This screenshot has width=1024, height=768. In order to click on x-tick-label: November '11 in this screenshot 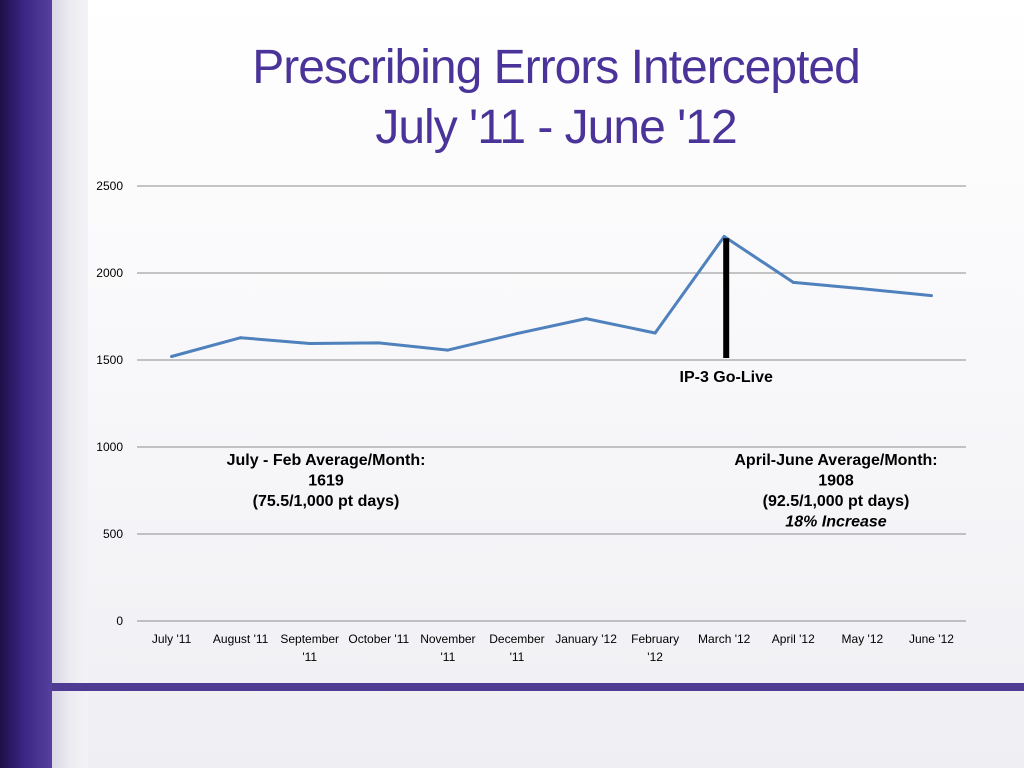, I will do `click(447, 648)`.